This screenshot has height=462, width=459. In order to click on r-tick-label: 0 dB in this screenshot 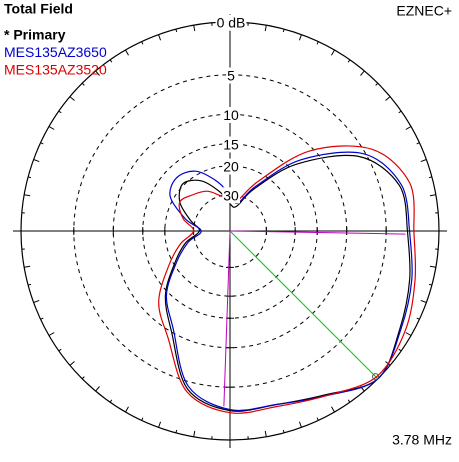, I will do `click(231, 23)`.